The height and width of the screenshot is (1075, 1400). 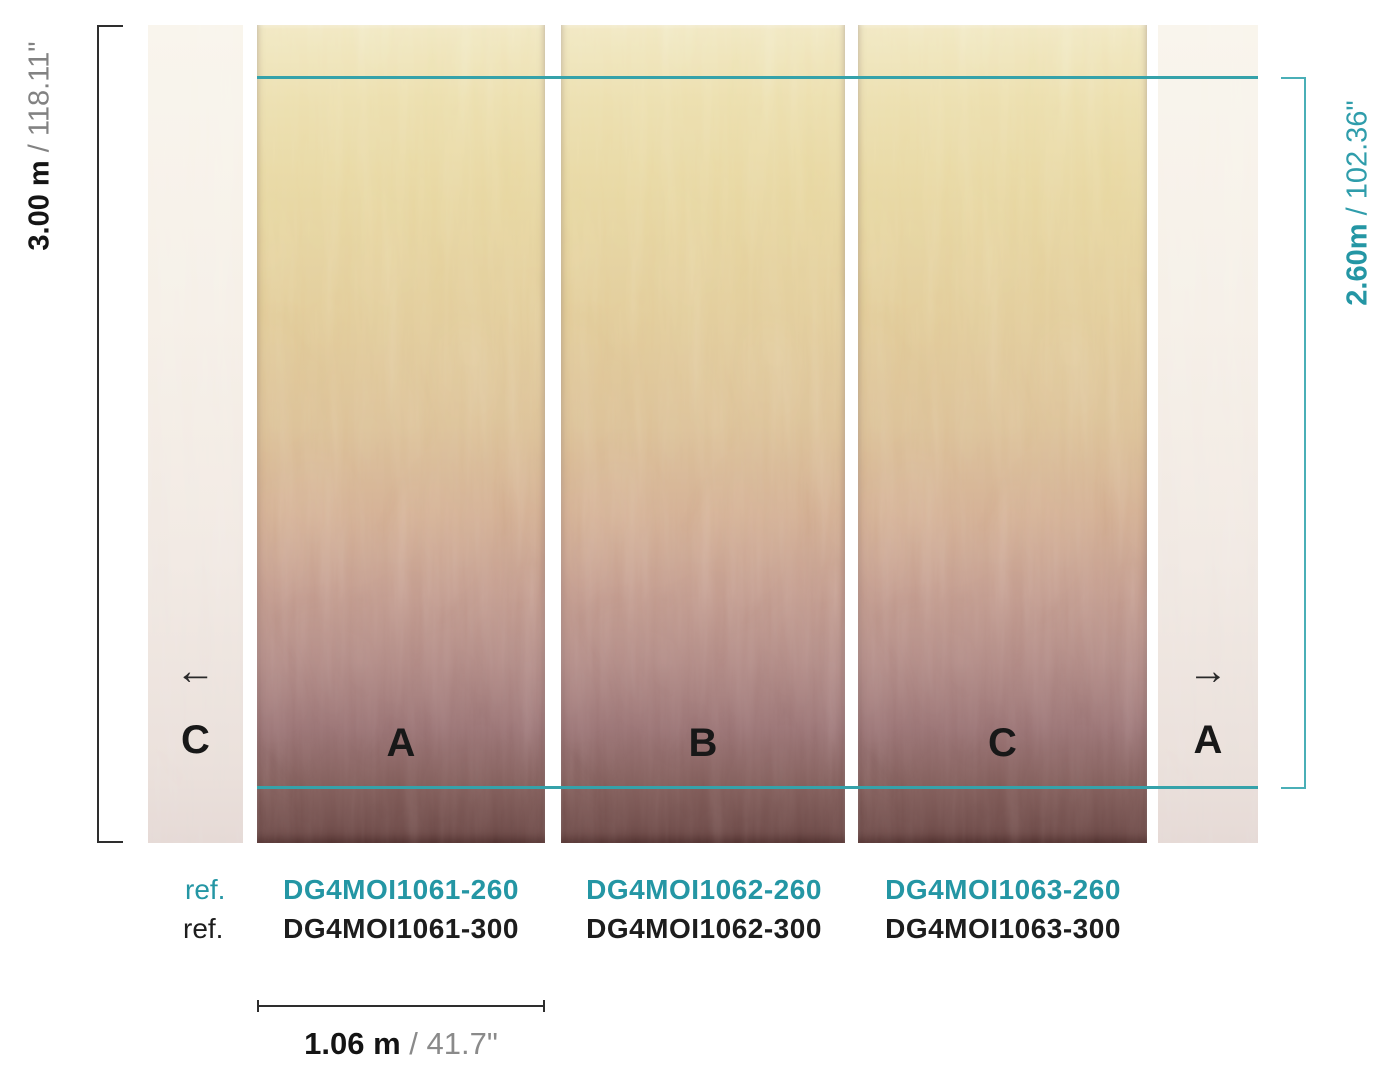 What do you see at coordinates (1208, 740) in the screenshot?
I see `panel-label-right-partial: A` at bounding box center [1208, 740].